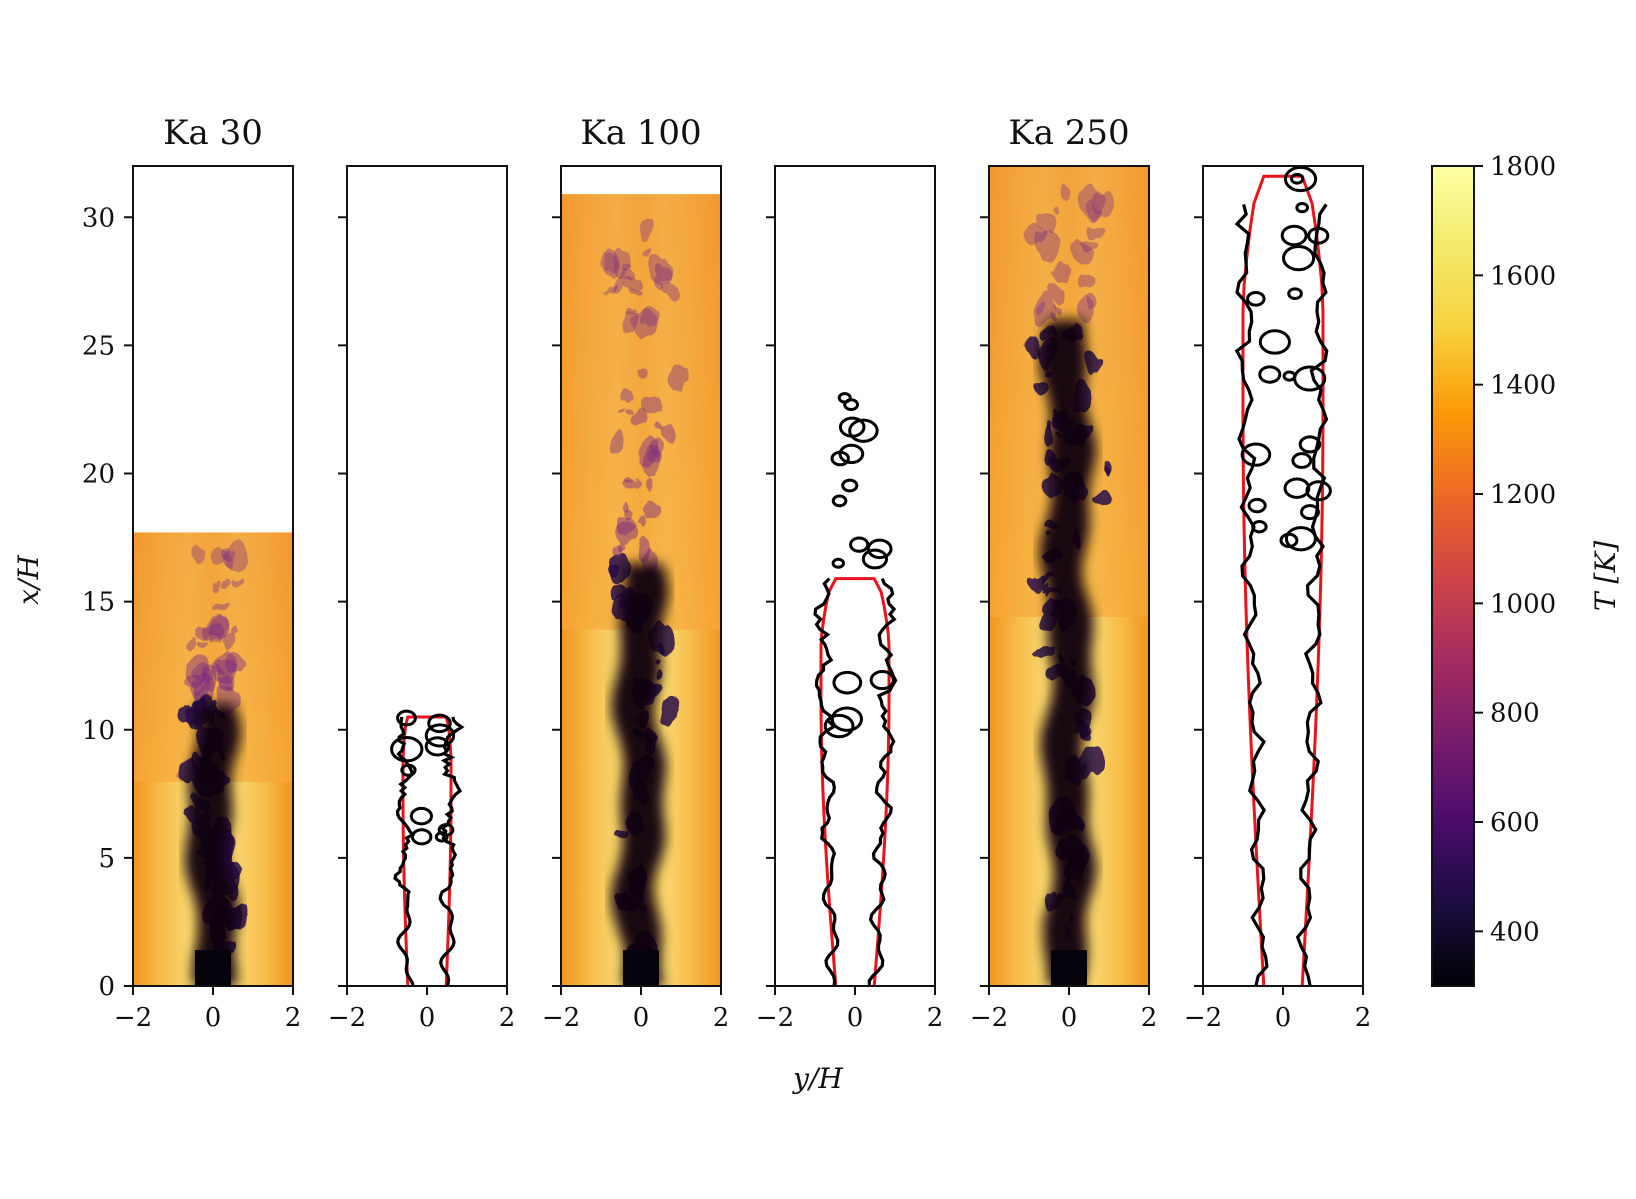  What do you see at coordinates (98, 346) in the screenshot?
I see `y-tick-label: 25` at bounding box center [98, 346].